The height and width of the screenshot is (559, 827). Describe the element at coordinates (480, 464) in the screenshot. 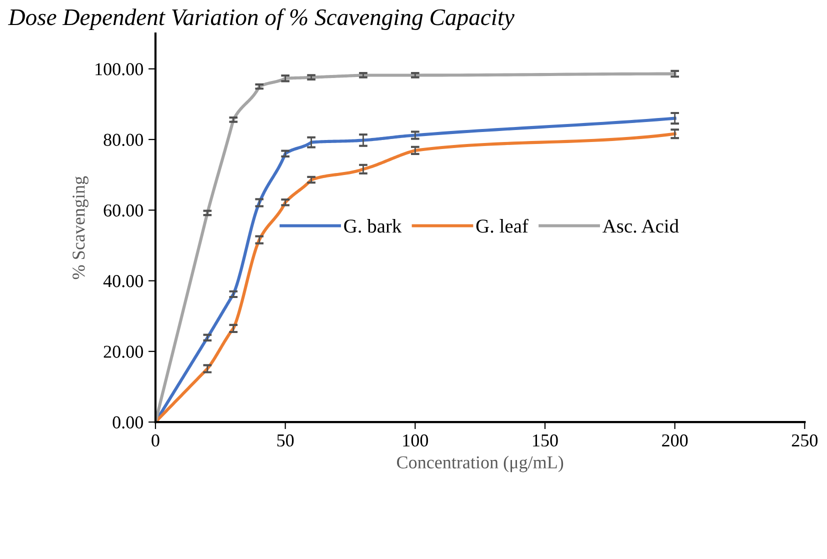

I see `x-axis-title: Concentration (μg/mL)` at that location.